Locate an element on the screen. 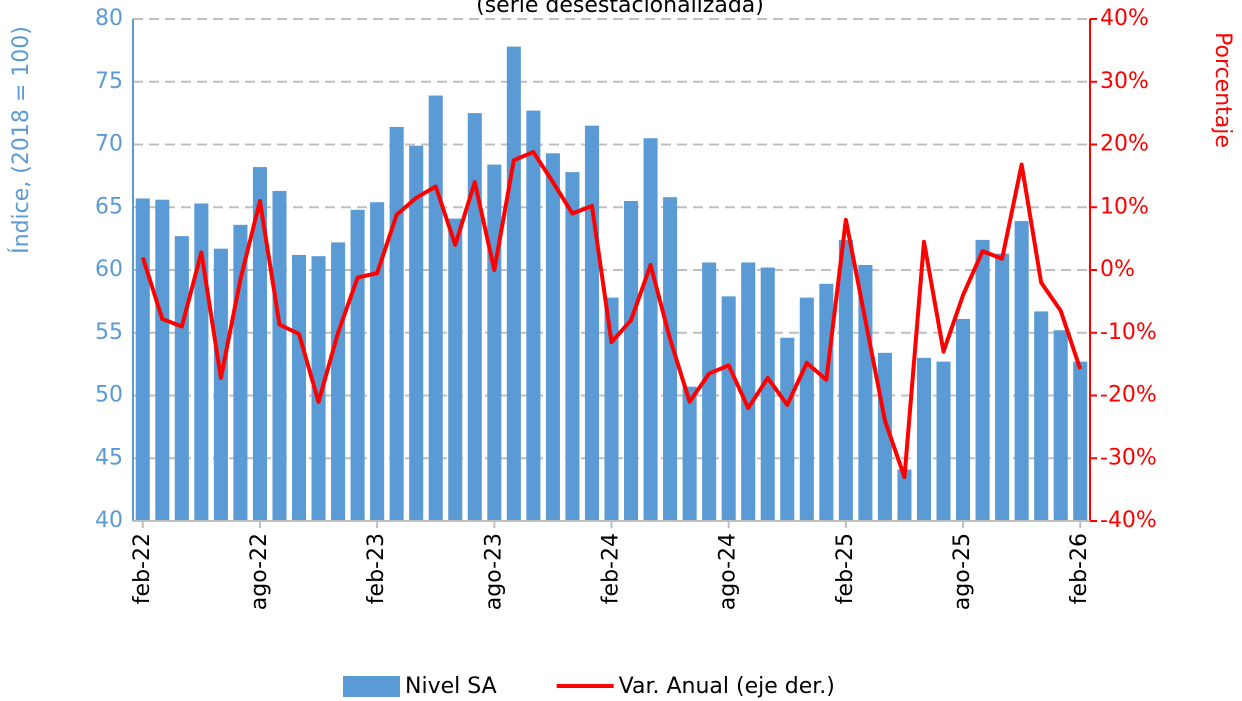 The width and height of the screenshot is (1242, 701). x-tick-label: ago-25 is located at coordinates (962, 571).